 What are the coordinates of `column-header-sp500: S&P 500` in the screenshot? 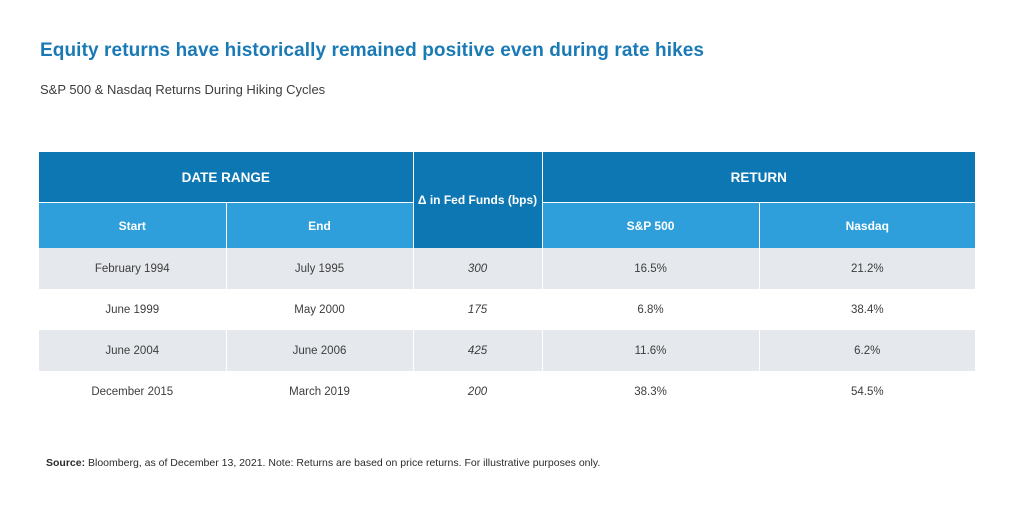 It's located at (651, 225).